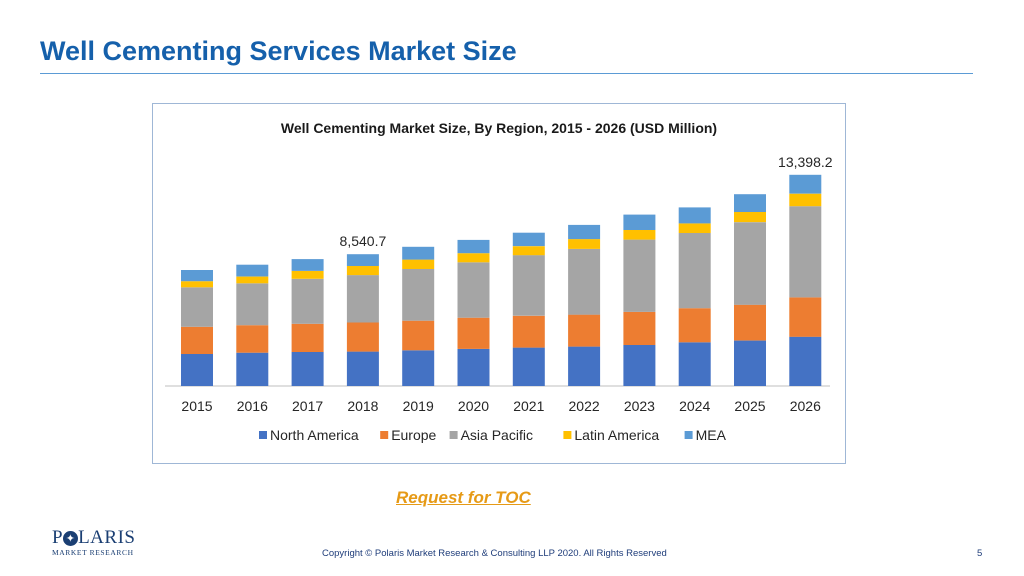 The height and width of the screenshot is (576, 1024). What do you see at coordinates (694, 215) in the screenshot?
I see `bar-2024-mea` at bounding box center [694, 215].